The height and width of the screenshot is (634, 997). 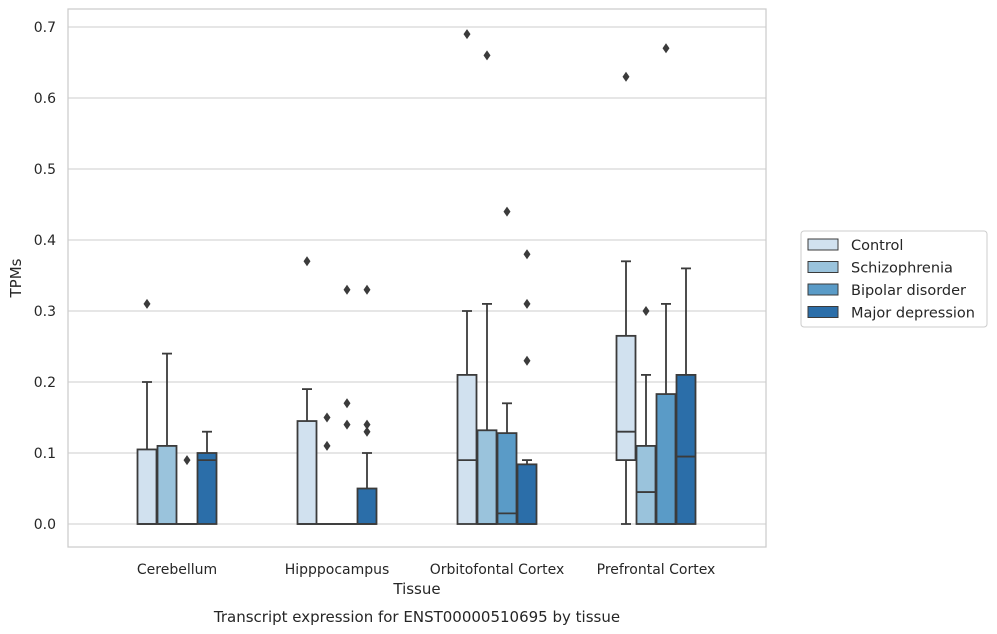 I want to click on x-tick-label: Orbitofontal Cortex, so click(x=497, y=570).